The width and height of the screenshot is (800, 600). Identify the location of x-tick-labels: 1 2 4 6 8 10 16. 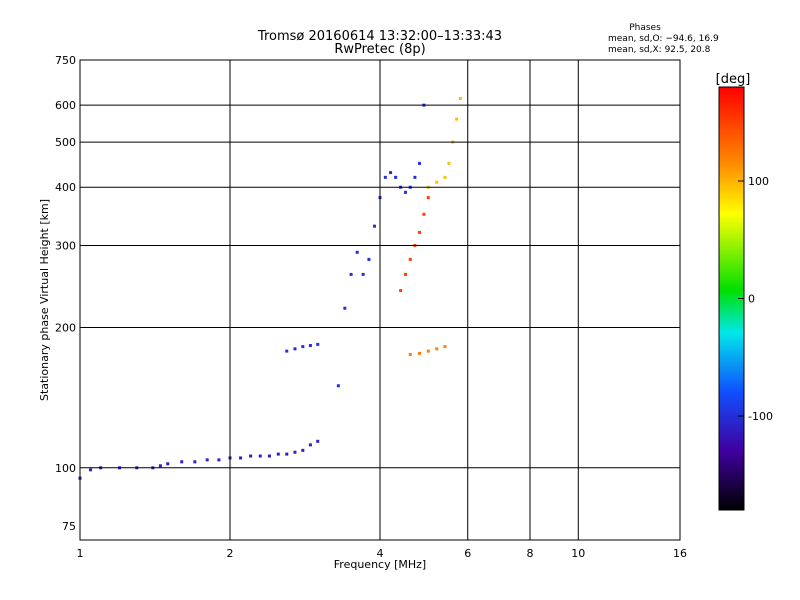
(382, 553).